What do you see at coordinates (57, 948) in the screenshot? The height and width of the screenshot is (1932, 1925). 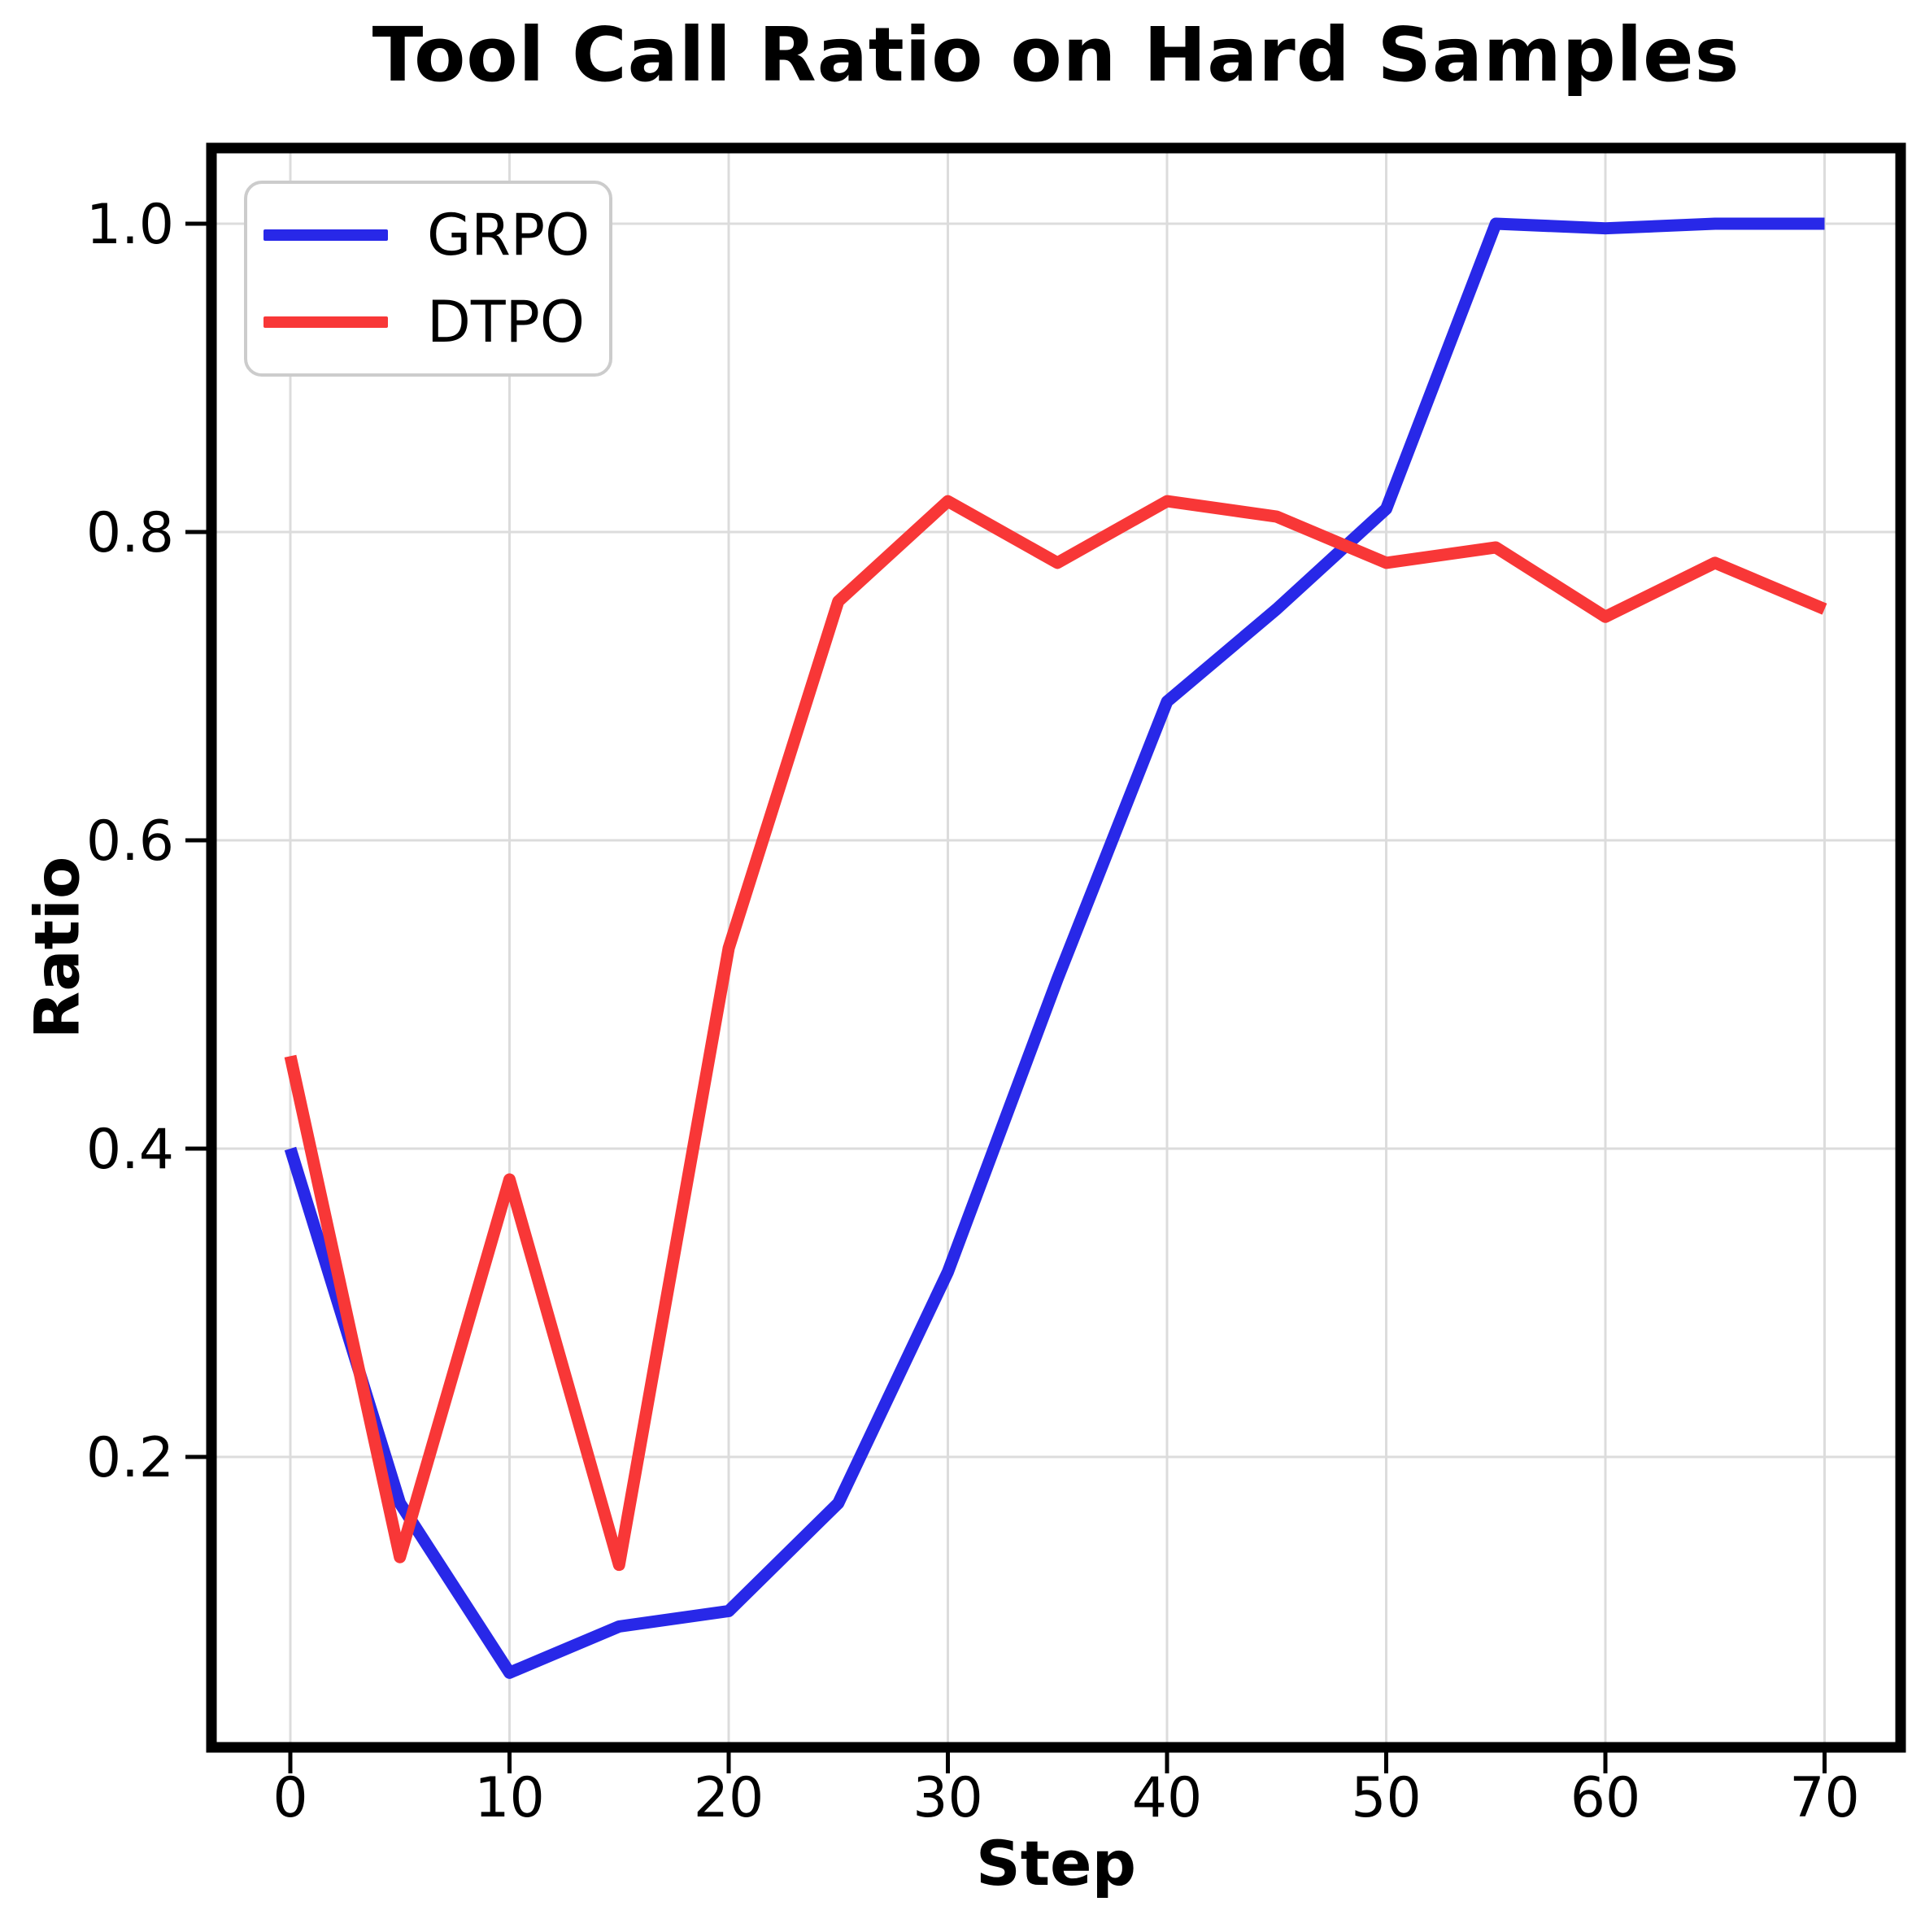 I see `y-axis-label: Ratio` at bounding box center [57, 948].